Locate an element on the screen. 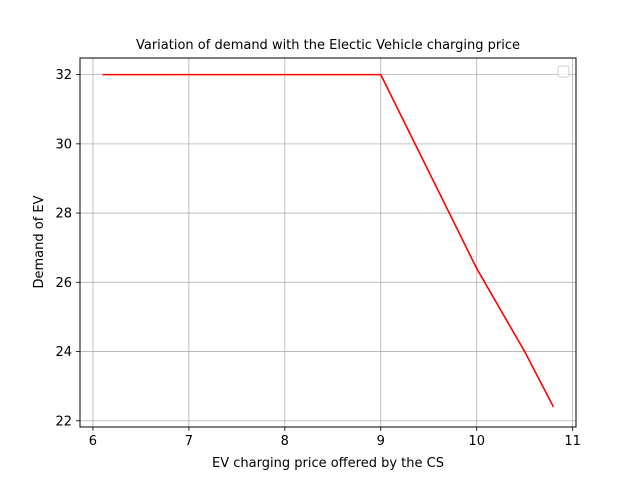 The width and height of the screenshot is (640, 480). y-tick-label: 24 is located at coordinates (63, 352).